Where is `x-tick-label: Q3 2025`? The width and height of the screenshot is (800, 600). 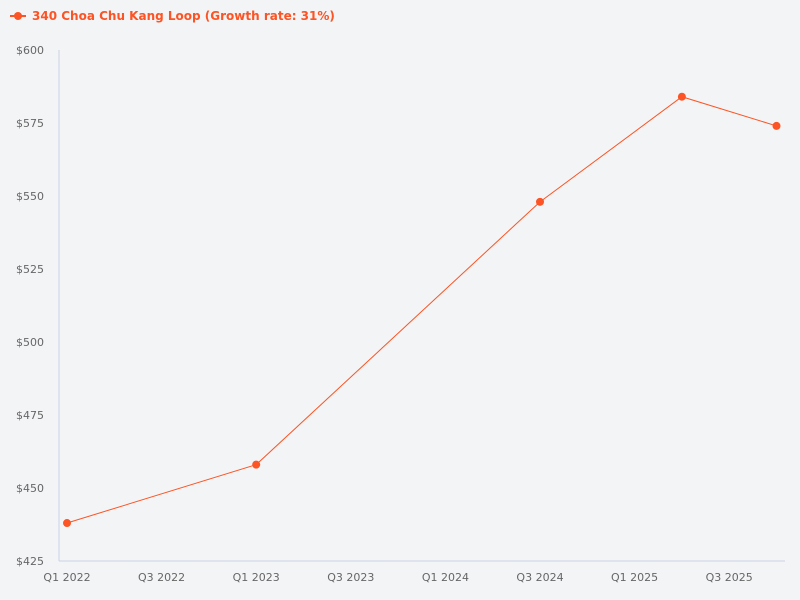 x-tick-label: Q3 2025 is located at coordinates (729, 577).